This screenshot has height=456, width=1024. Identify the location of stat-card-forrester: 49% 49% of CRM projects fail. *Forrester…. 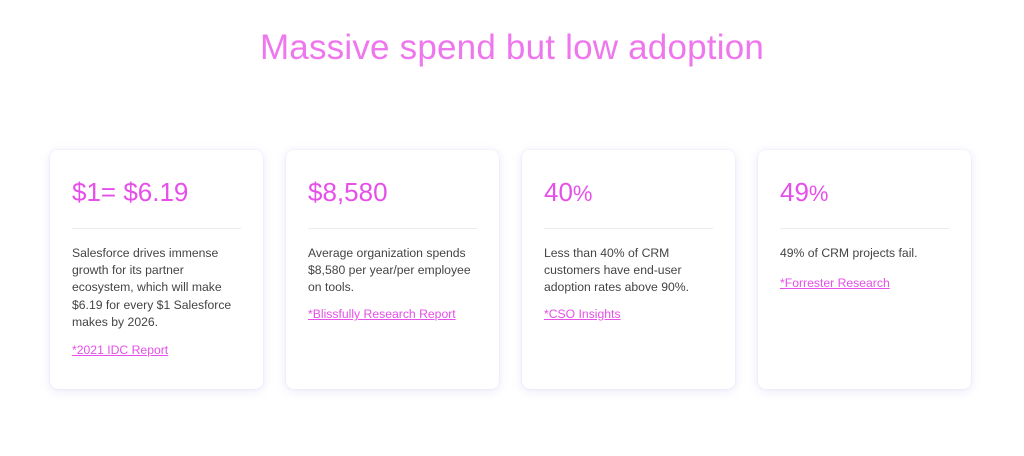
(864, 269).